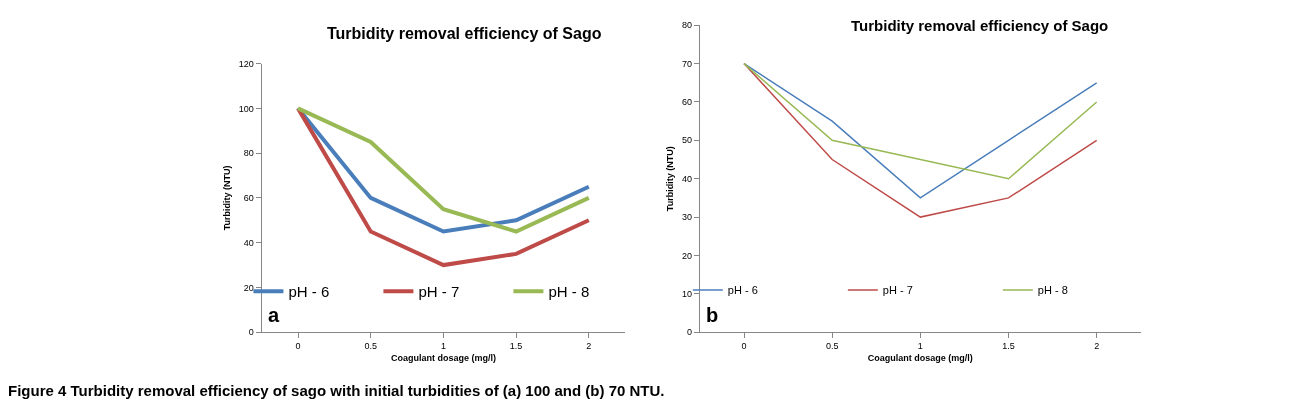  Describe the element at coordinates (712, 315) in the screenshot. I see `annotation: b` at that location.